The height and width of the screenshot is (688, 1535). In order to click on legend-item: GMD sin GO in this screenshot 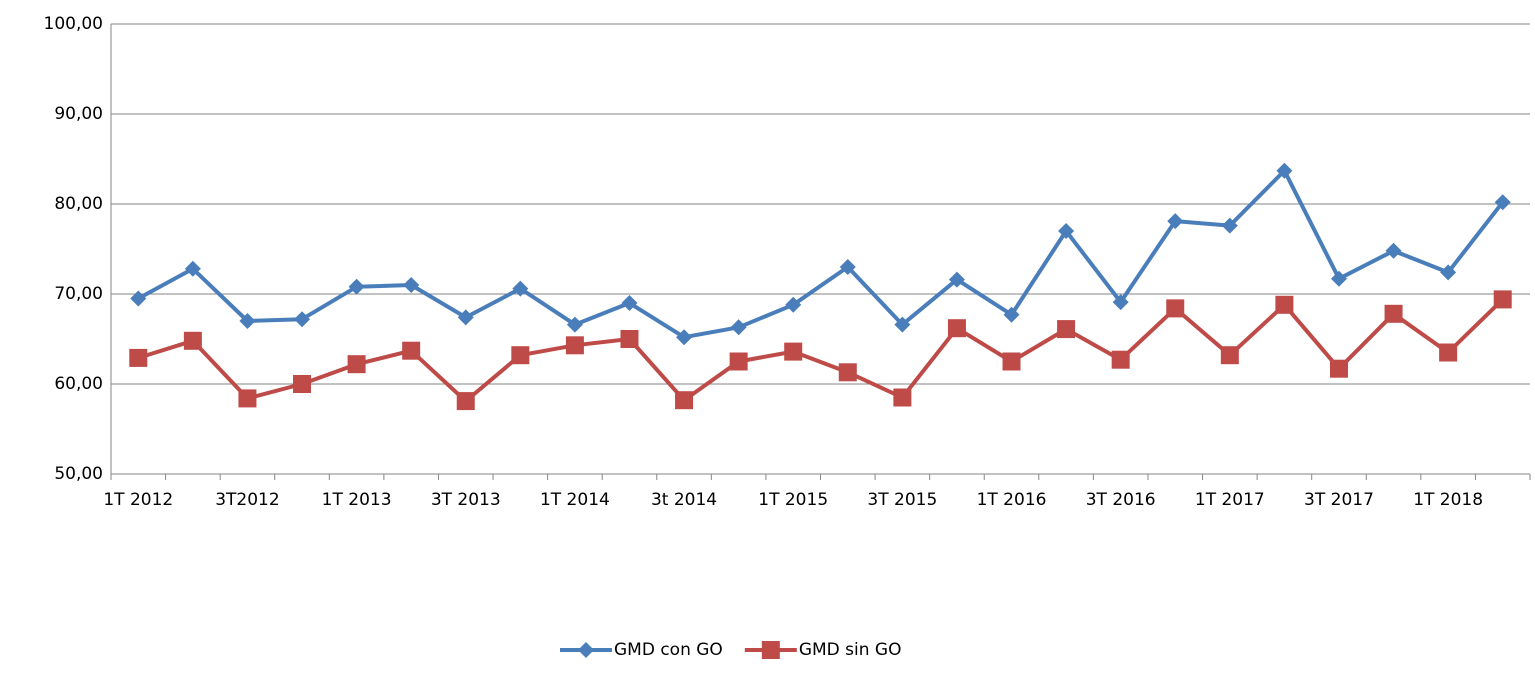, I will do `click(823, 650)`.